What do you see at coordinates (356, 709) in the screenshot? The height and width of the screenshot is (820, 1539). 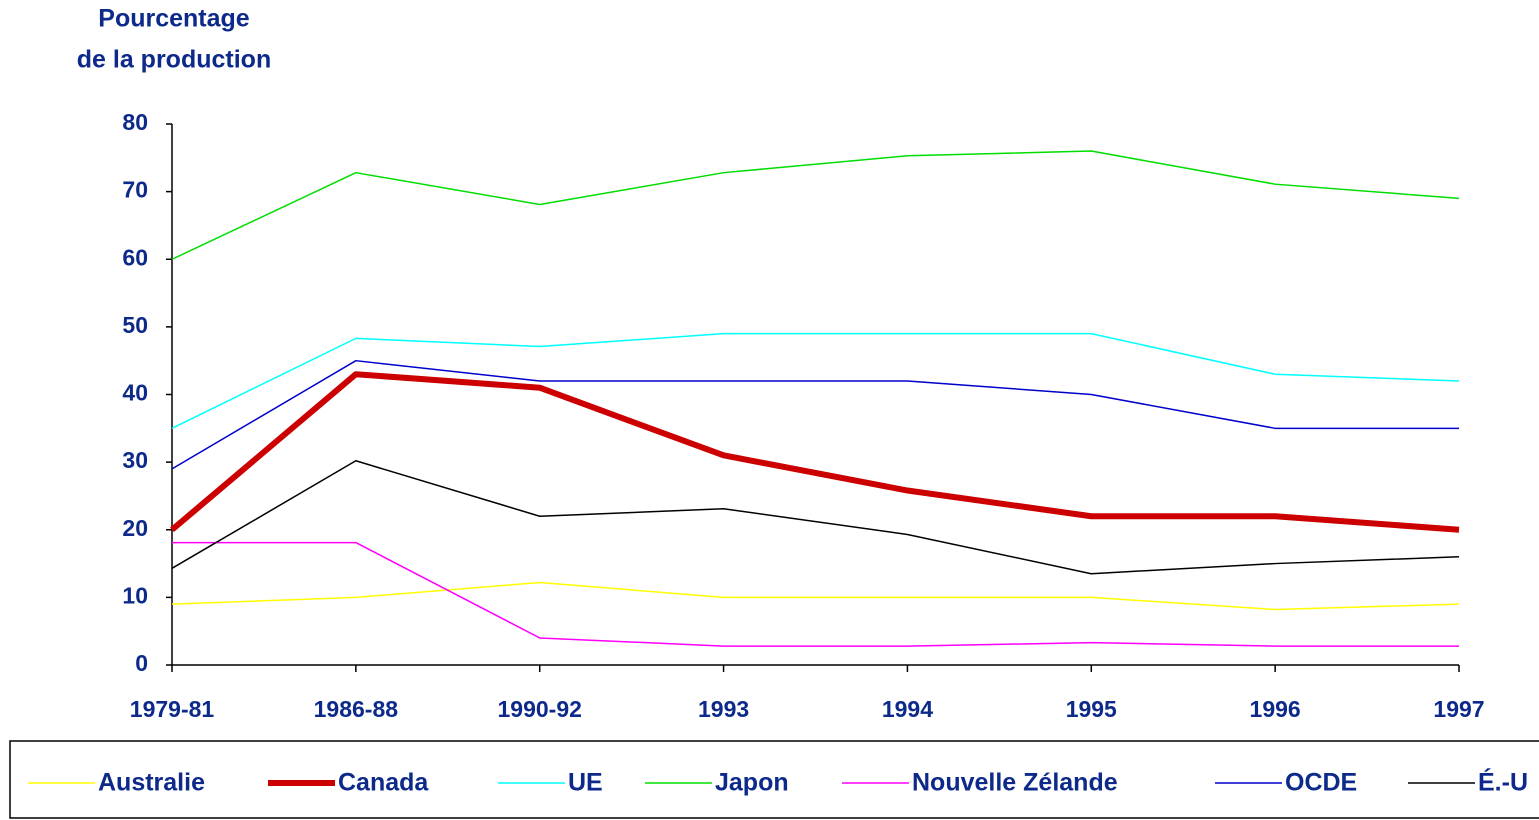 I see `x-tick-label: 1986-88` at bounding box center [356, 709].